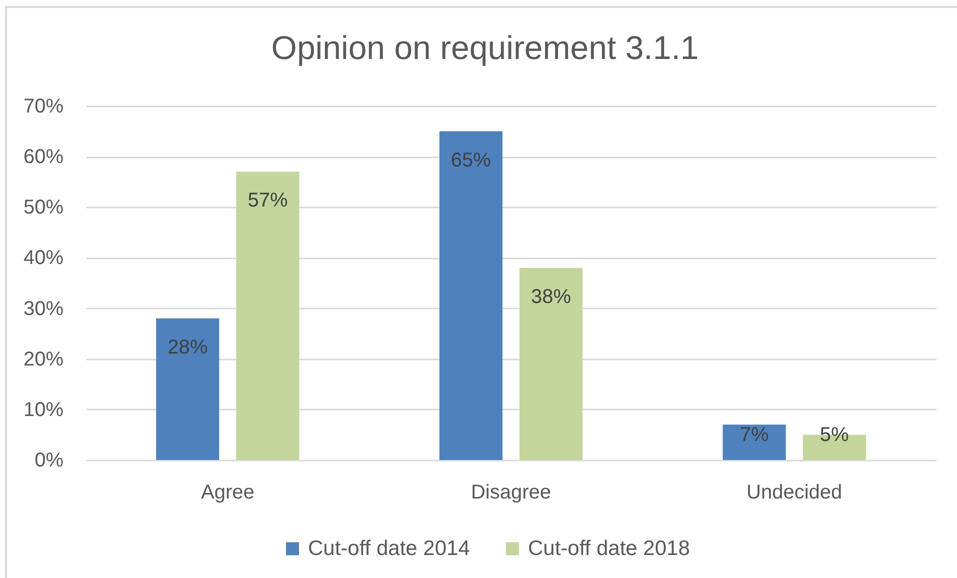 This screenshot has height=578, width=957. What do you see at coordinates (485, 47) in the screenshot?
I see `chart-title: Opinion on requirement 3.1.1` at bounding box center [485, 47].